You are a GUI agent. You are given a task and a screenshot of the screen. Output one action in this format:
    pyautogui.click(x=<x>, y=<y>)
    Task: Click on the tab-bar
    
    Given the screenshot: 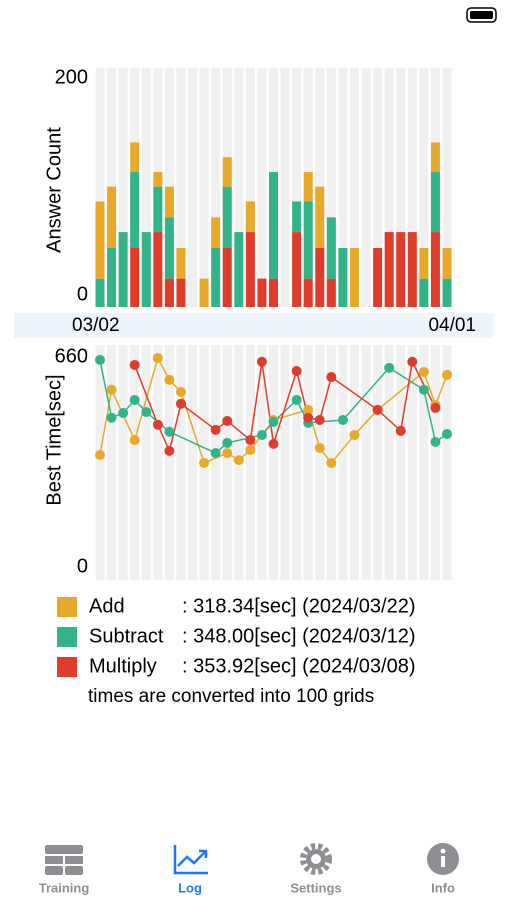 What is the action you would take?
    pyautogui.click(x=252, y=859)
    